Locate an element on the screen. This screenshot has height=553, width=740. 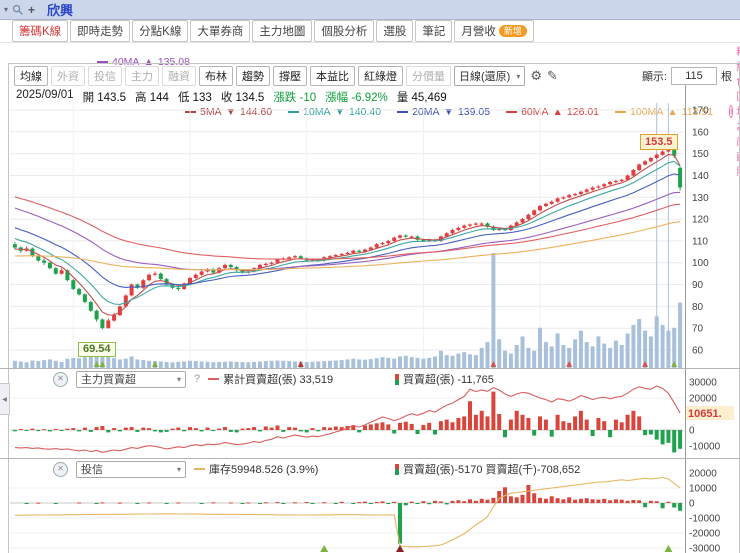
cumulative-legend: 累計買賣超(張) 33,519 is located at coordinates (270, 379).